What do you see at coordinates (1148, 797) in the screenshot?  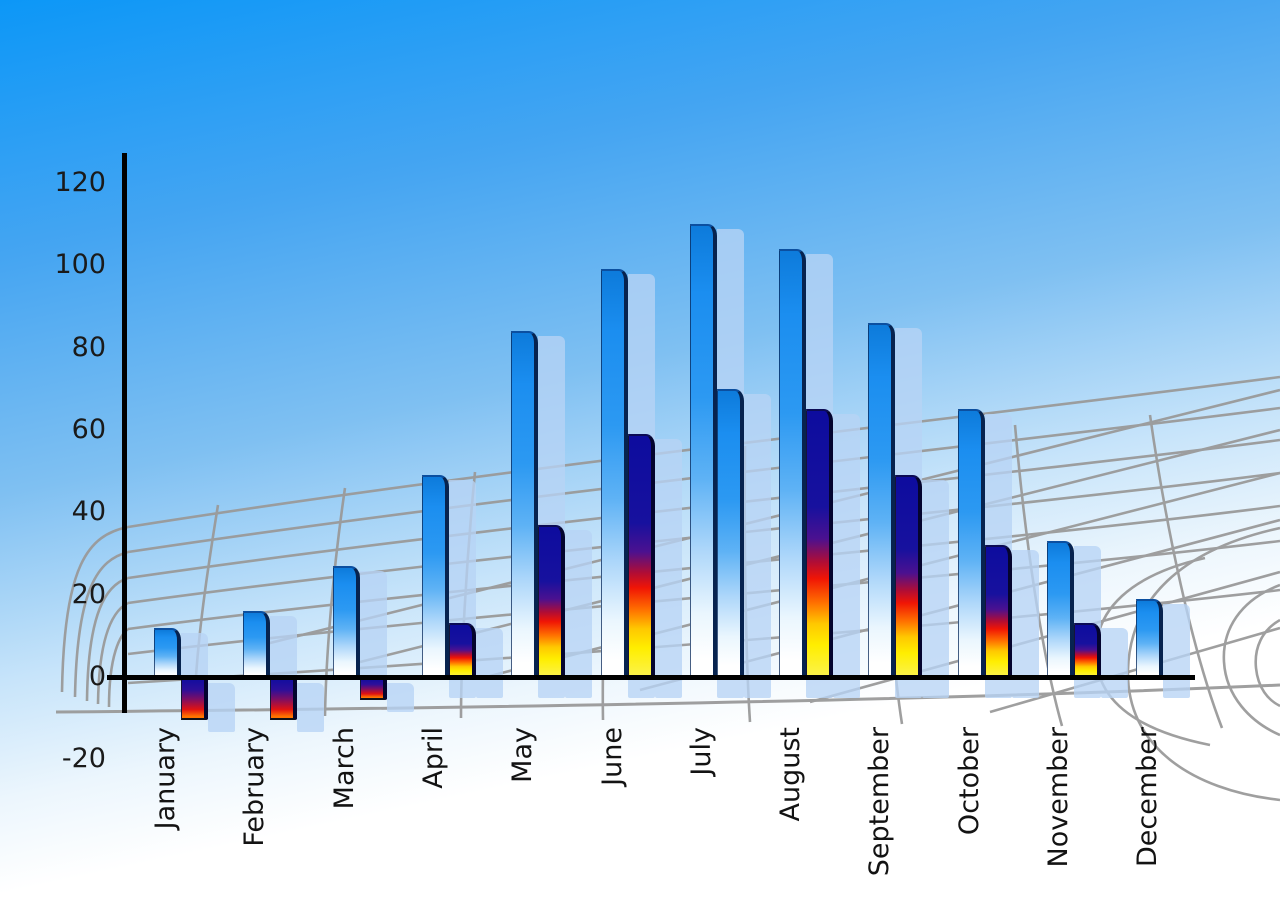 I see `x-label-text-december: December` at bounding box center [1148, 797].